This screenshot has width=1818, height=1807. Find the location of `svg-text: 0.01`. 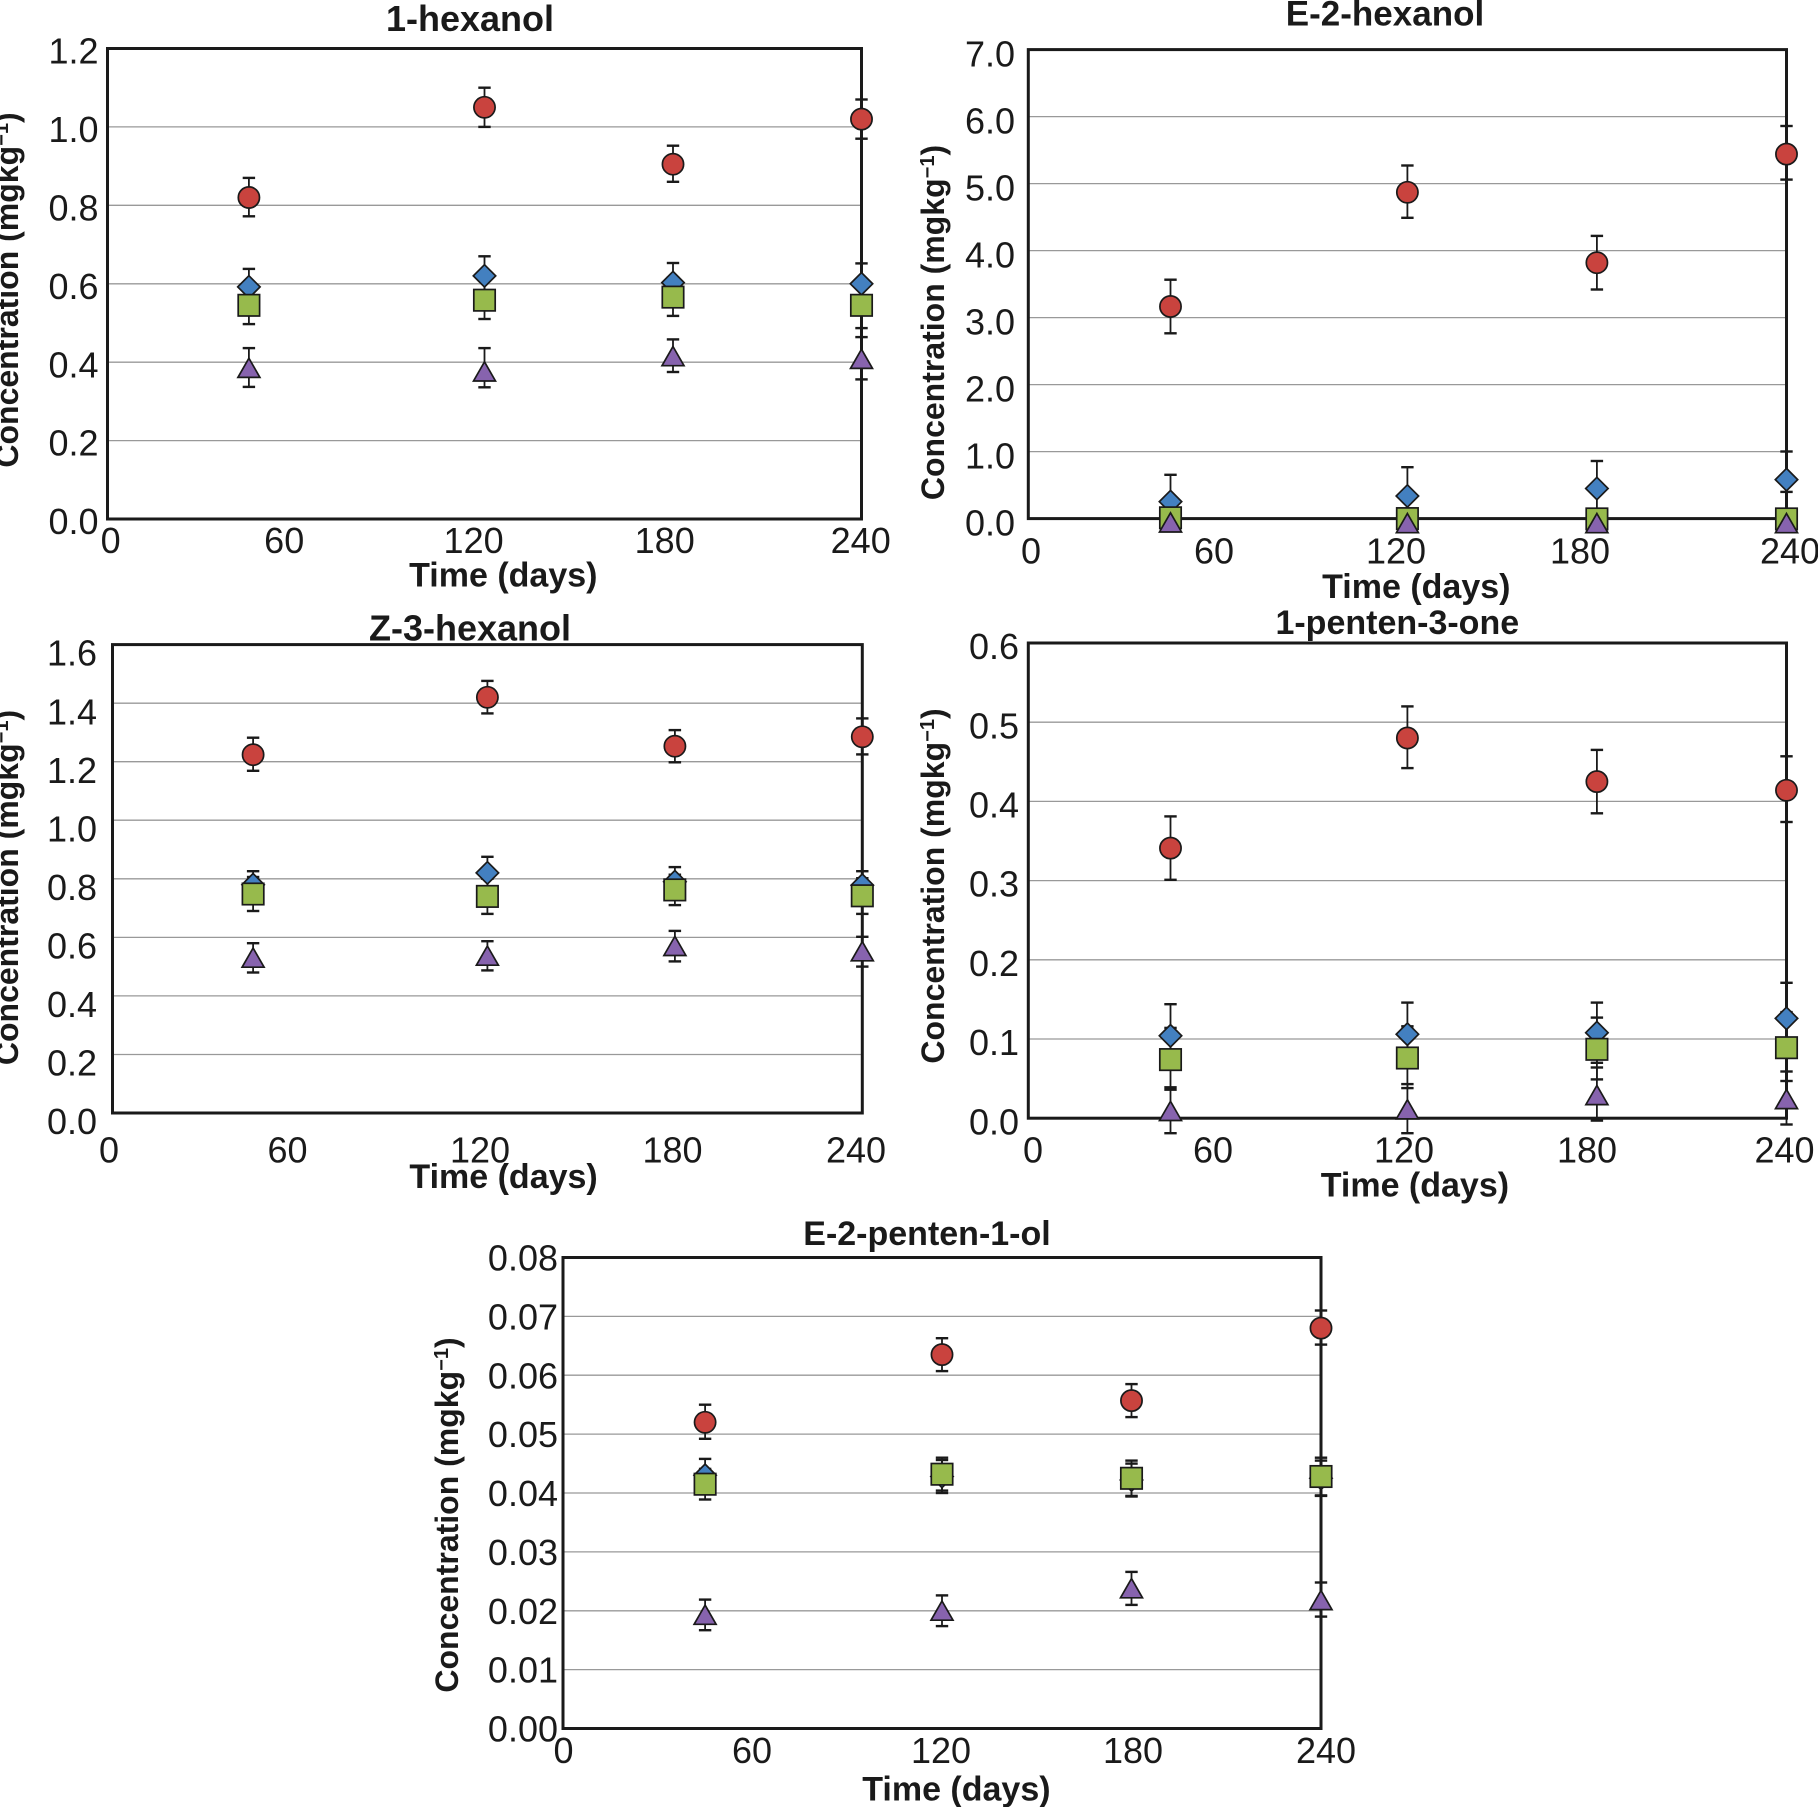

svg-text: 0.01 is located at coordinates (523, 1670).